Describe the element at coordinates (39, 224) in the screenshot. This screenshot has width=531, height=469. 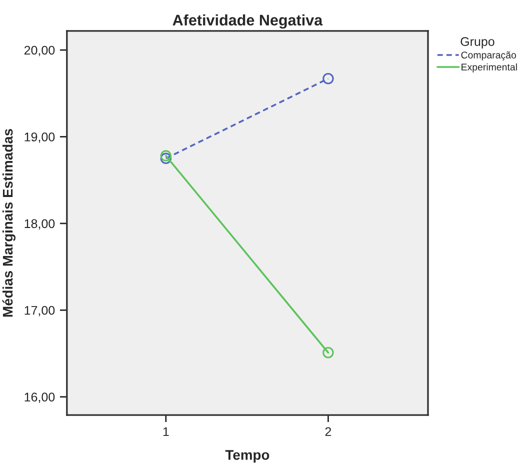
I see `y-tick-label: 18,00` at that location.